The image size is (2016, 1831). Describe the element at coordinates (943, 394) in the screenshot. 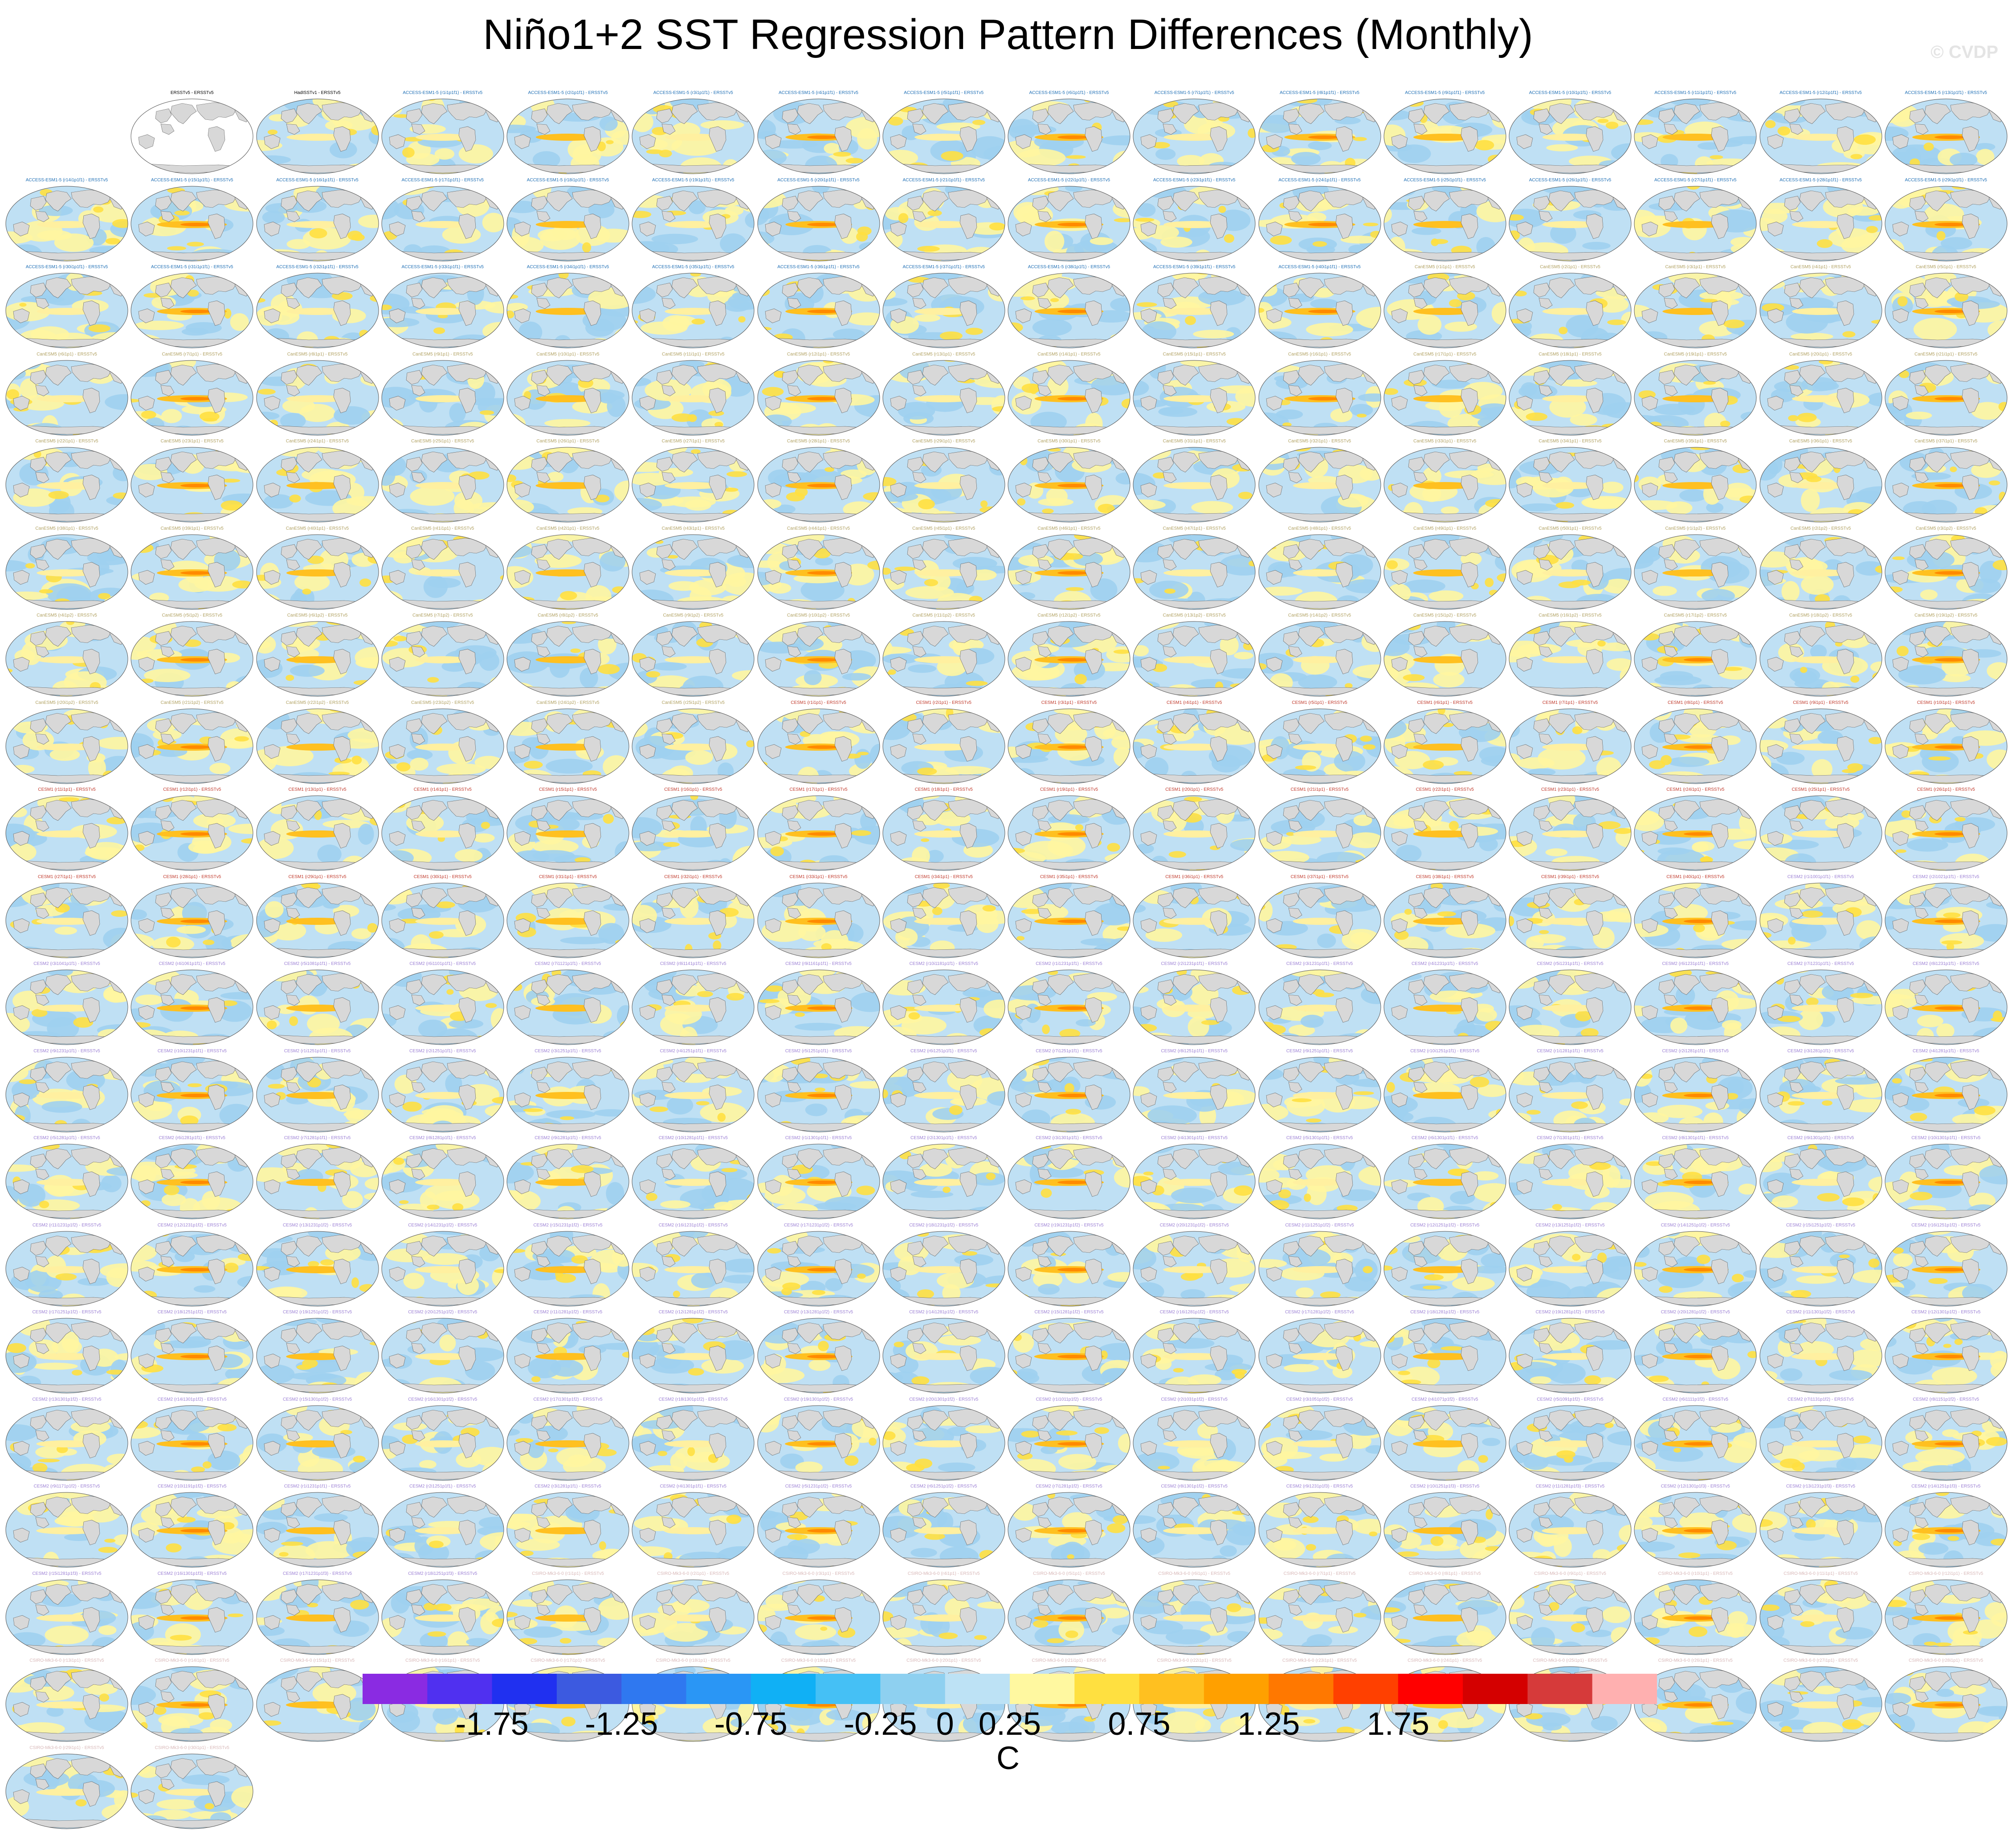

I see `map-panel: CanESM5 (r13i1p1) - ERSSTv5` at that location.